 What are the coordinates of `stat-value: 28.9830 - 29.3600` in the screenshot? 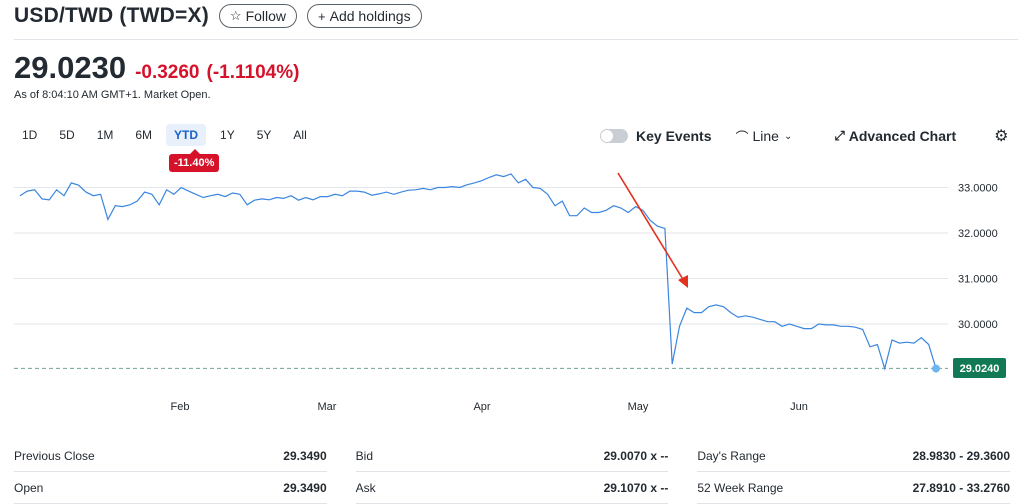 It's located at (961, 455).